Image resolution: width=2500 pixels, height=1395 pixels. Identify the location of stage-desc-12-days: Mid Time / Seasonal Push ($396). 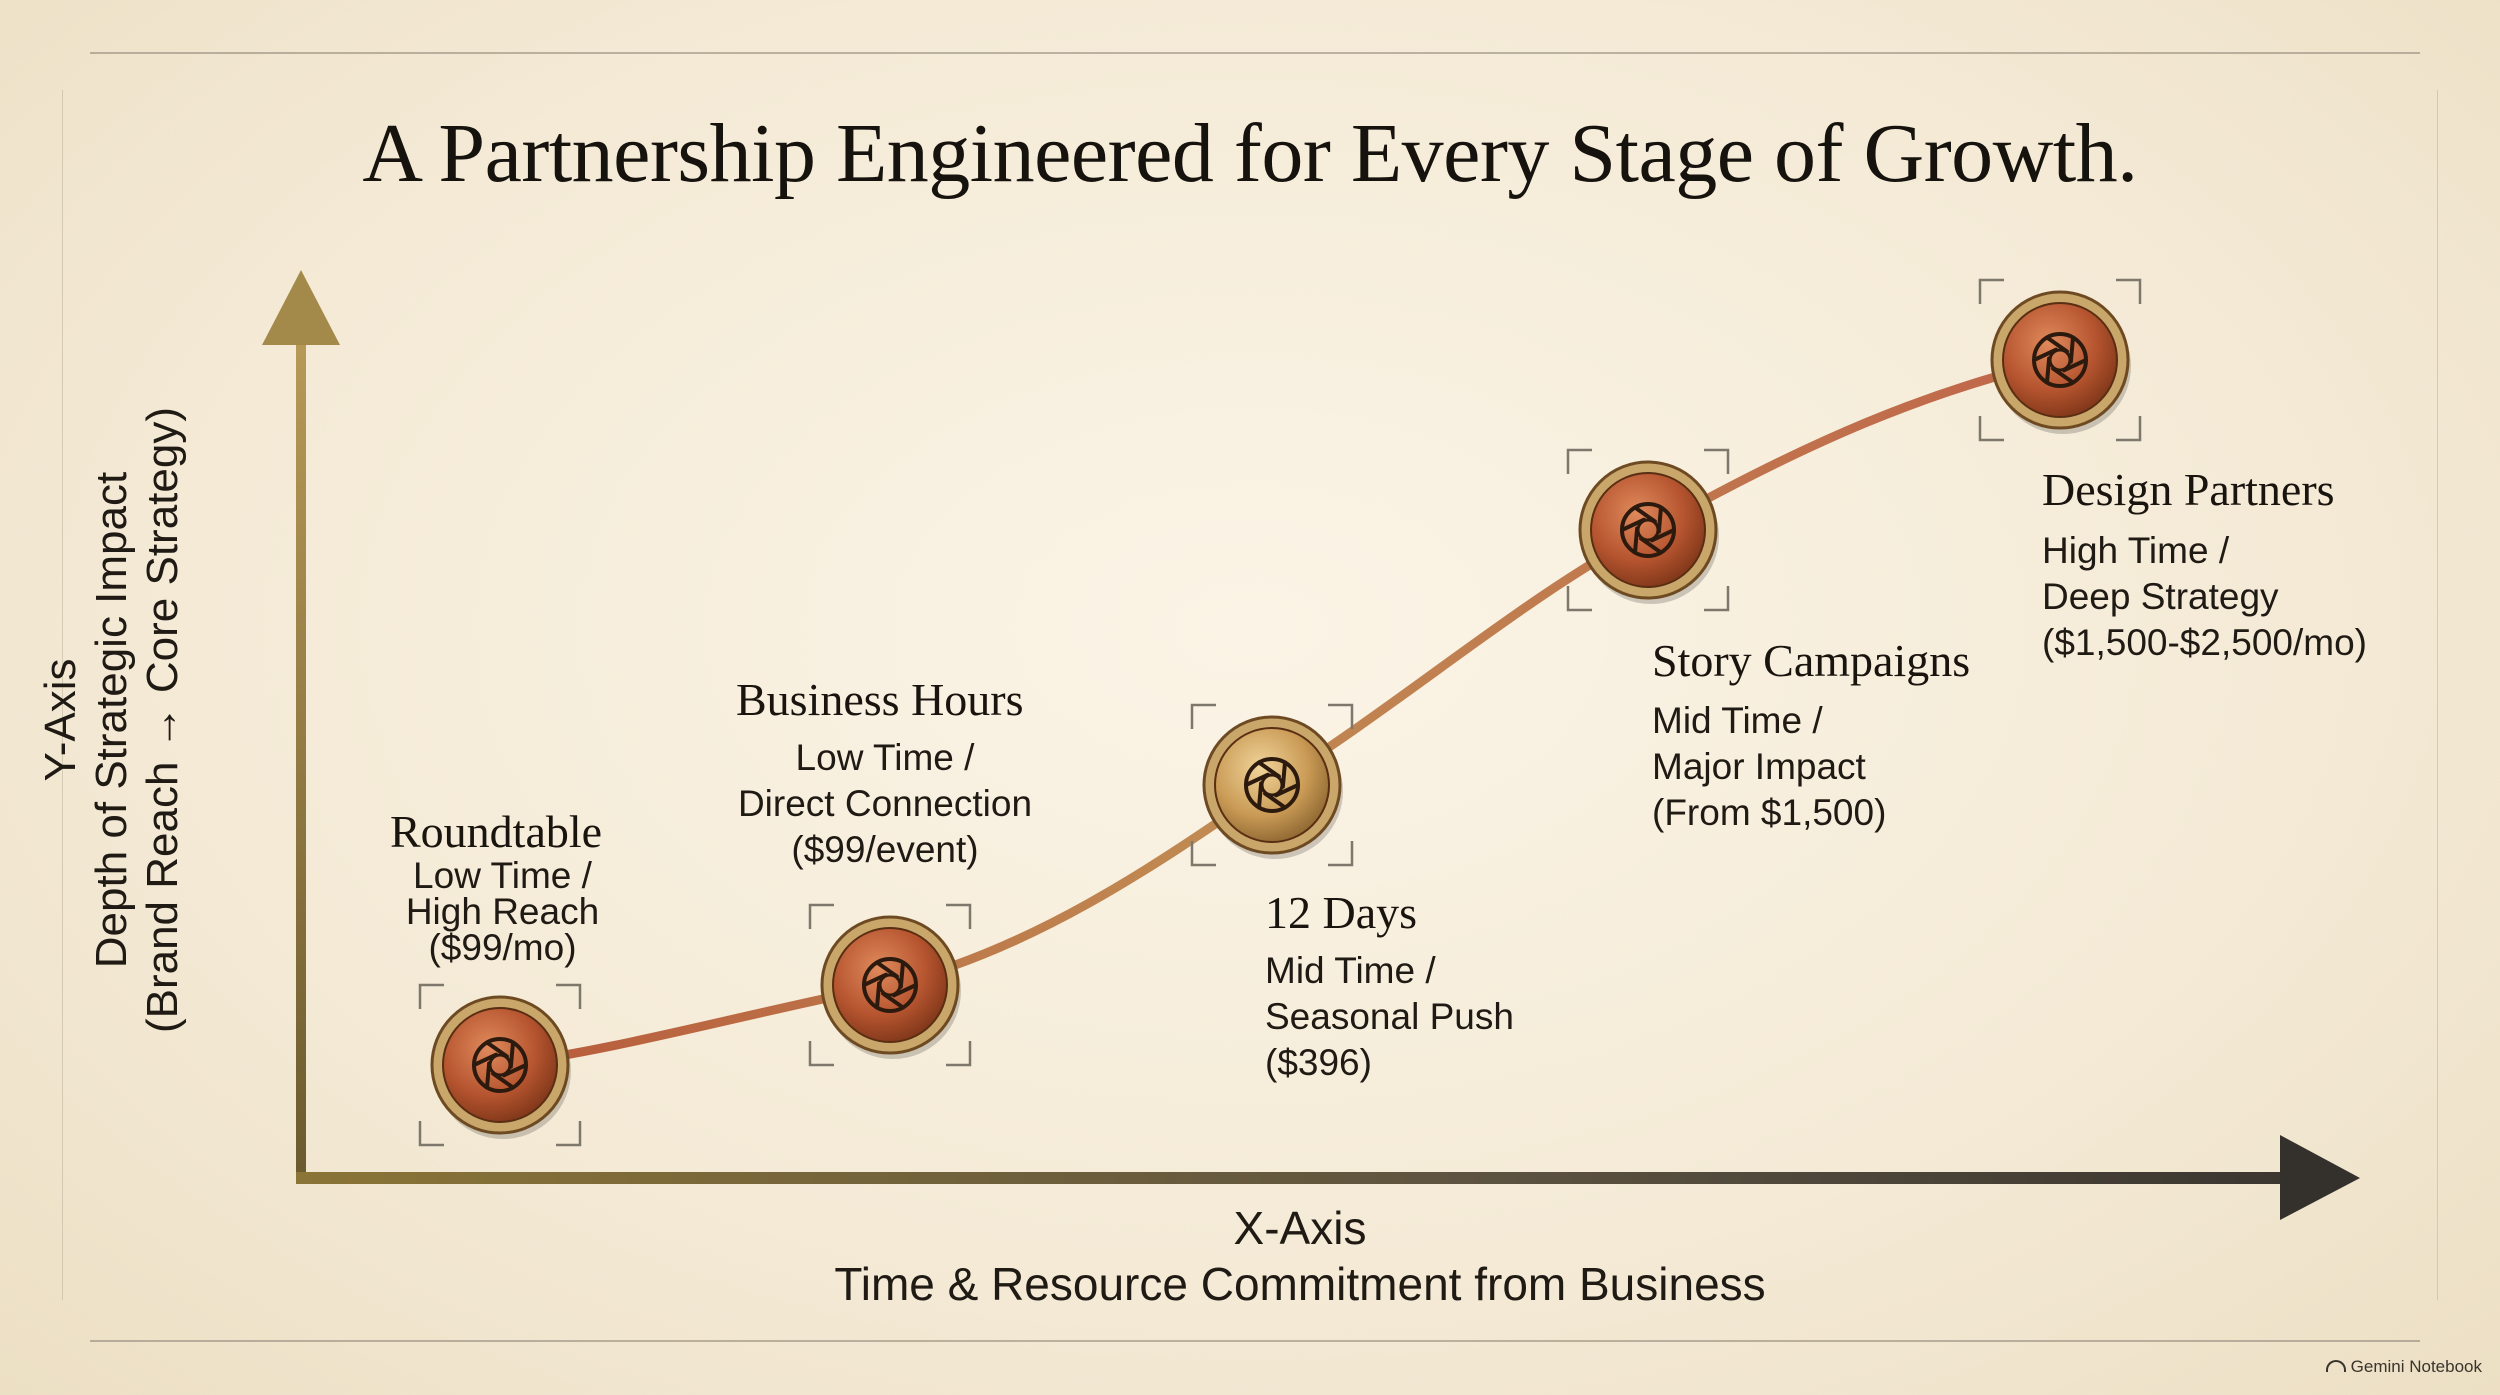
(1389, 1017).